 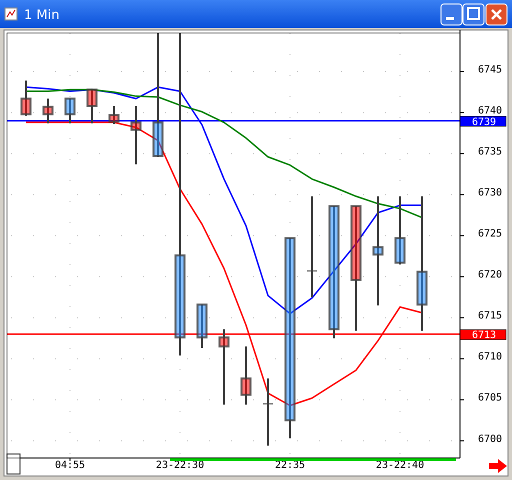 I want to click on y-tick-label: 6725, so click(x=490, y=234).